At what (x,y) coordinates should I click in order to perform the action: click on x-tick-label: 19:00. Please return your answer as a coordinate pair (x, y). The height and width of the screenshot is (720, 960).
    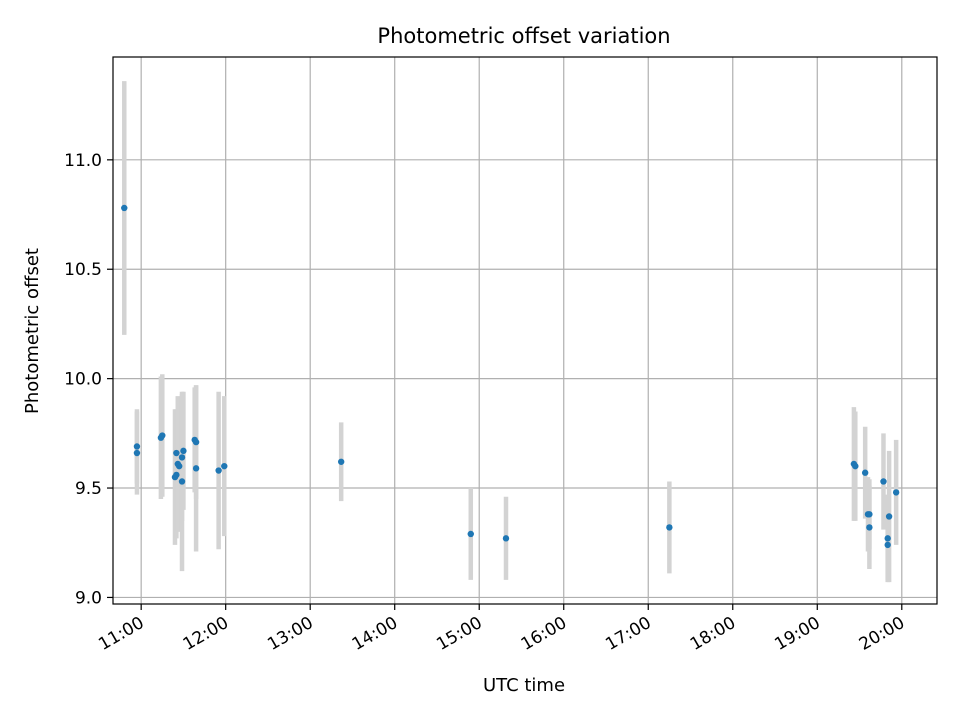
    Looking at the image, I should click on (797, 634).